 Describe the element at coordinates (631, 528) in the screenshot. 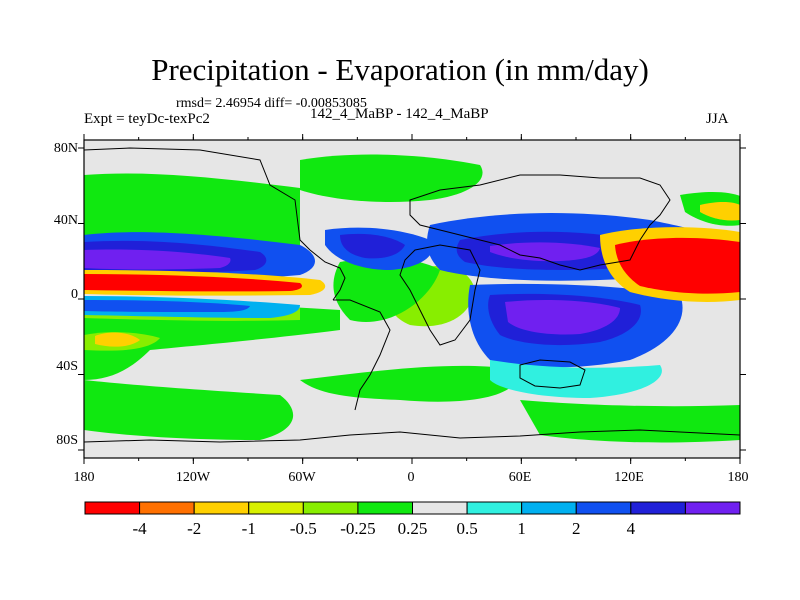

I see `colorbar-label: 4` at that location.